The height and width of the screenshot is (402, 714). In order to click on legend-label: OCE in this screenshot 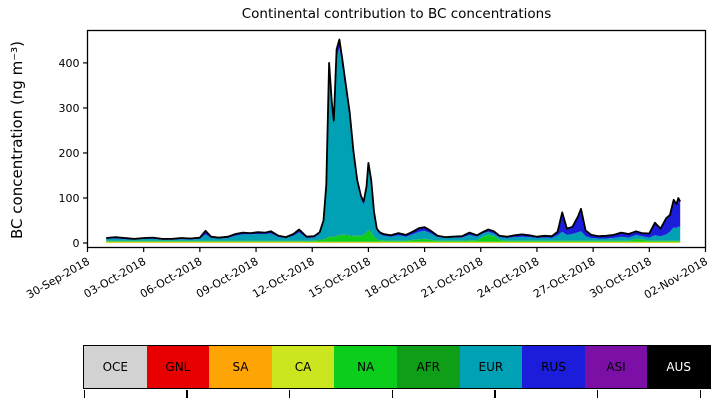, I will do `click(115, 367)`.